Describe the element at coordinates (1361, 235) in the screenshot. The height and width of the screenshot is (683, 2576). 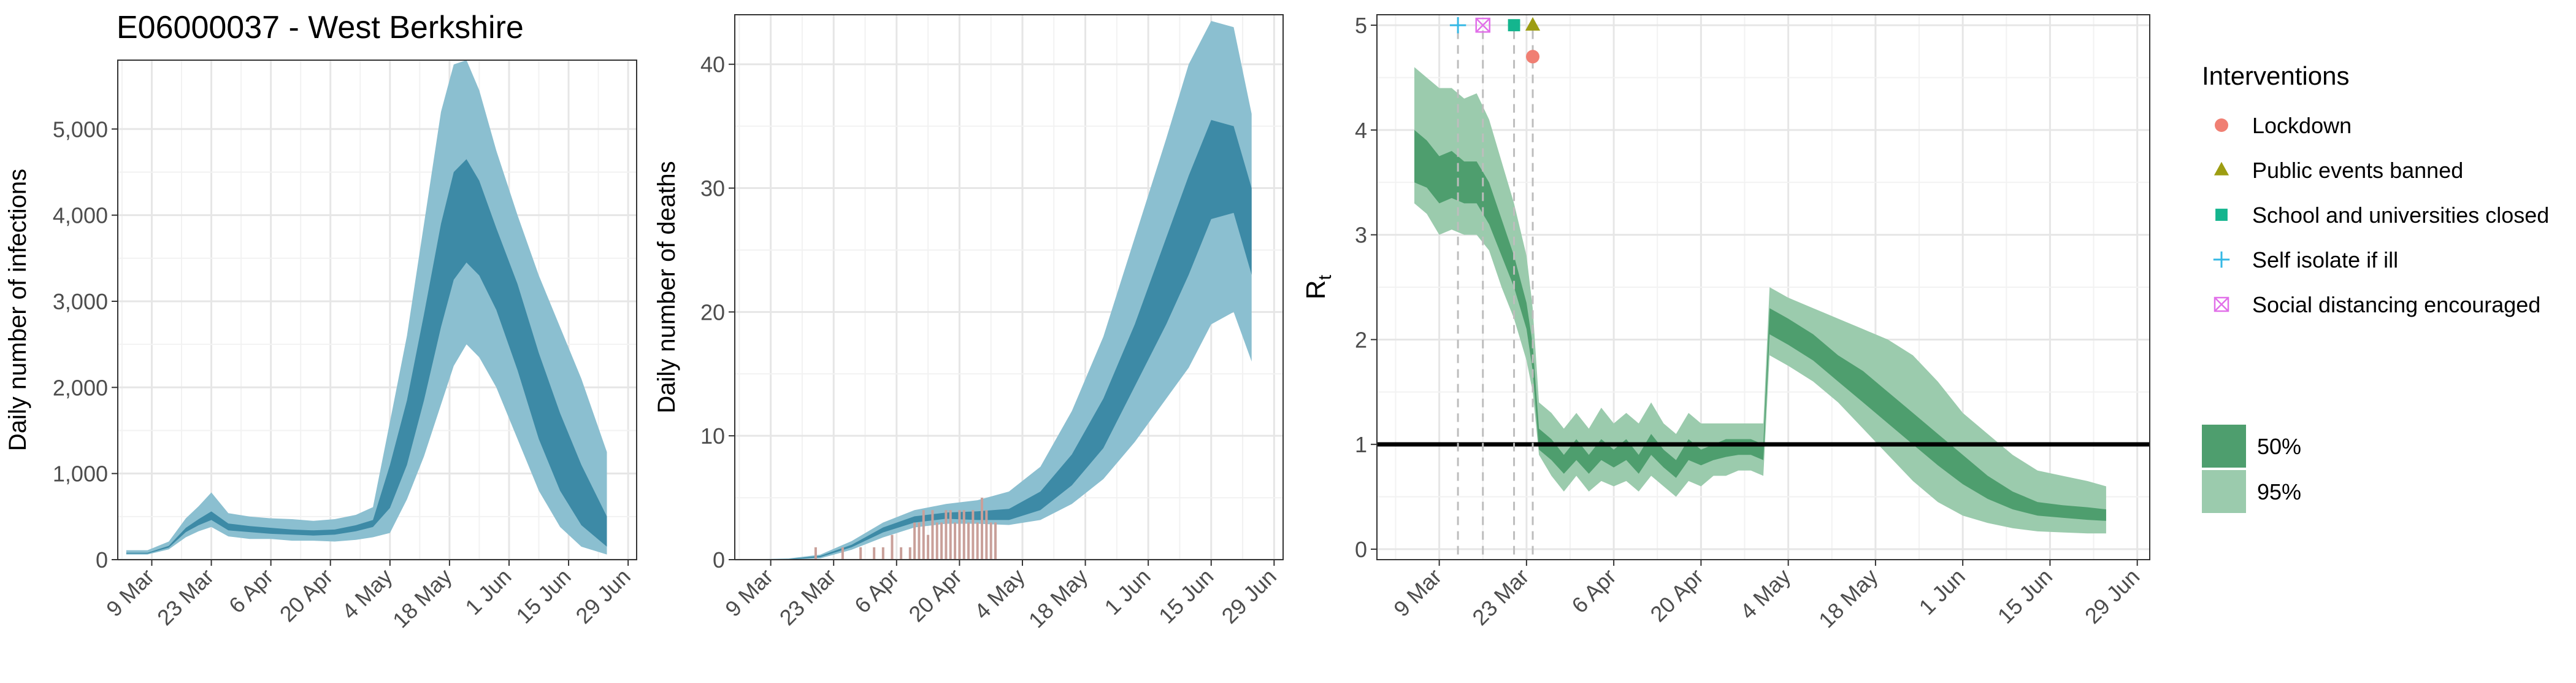
I see `y-tick-label: 3` at that location.